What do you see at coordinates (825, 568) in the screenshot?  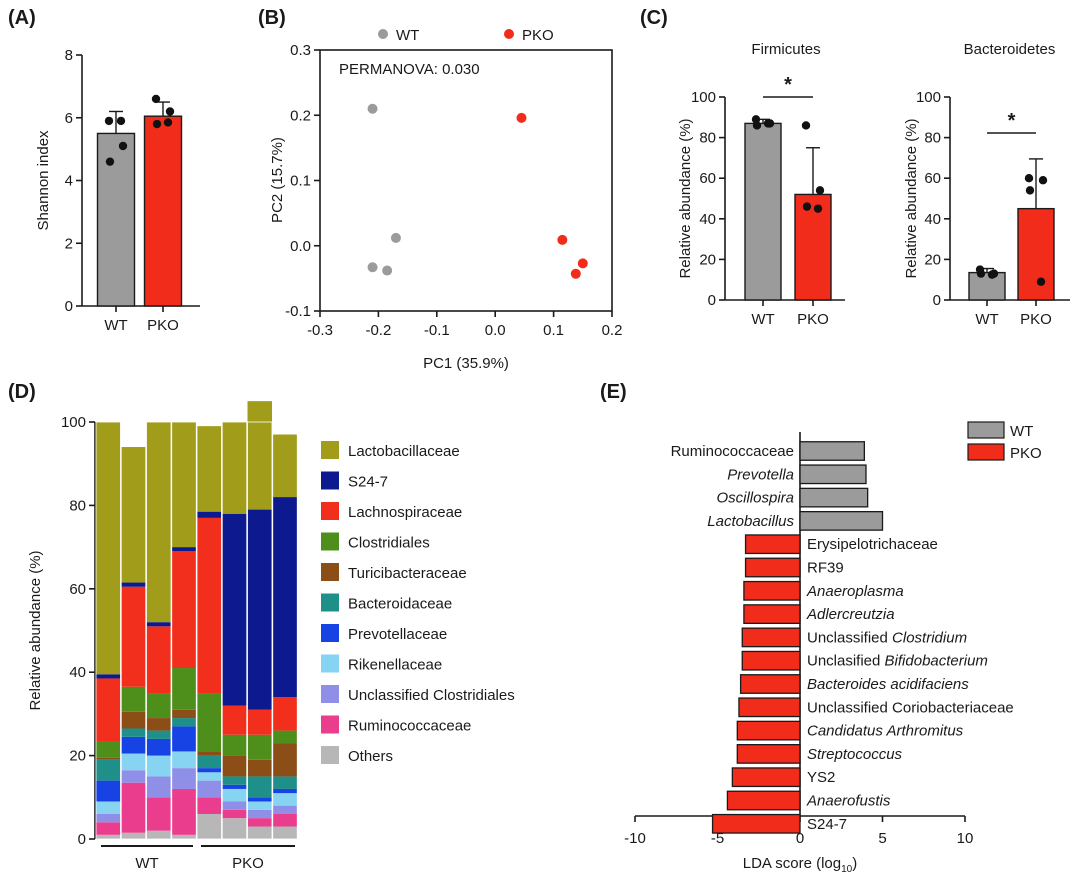 I see `lda-bar-label: RF39` at bounding box center [825, 568].